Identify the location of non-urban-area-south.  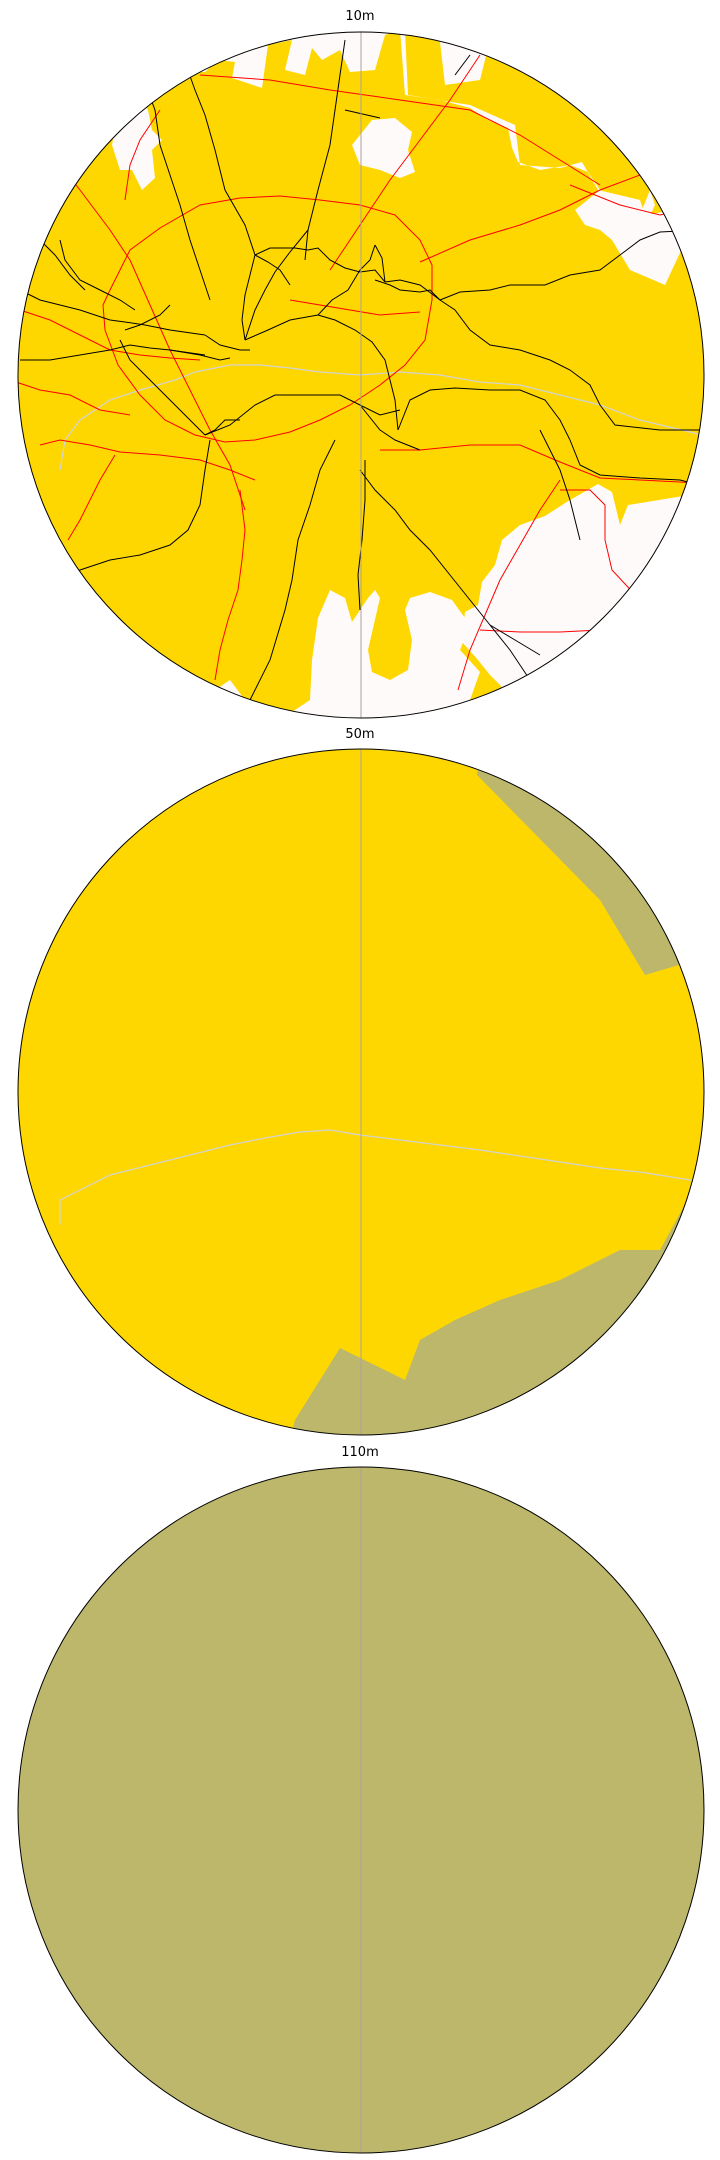
(380, 654).